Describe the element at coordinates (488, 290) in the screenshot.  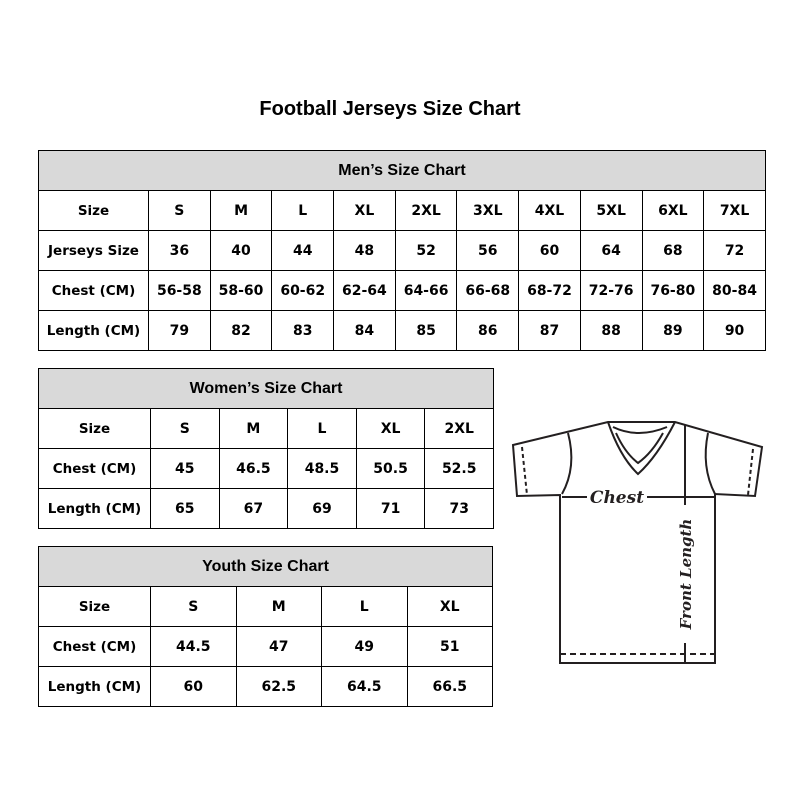
I see `table-cell: 66-68` at that location.